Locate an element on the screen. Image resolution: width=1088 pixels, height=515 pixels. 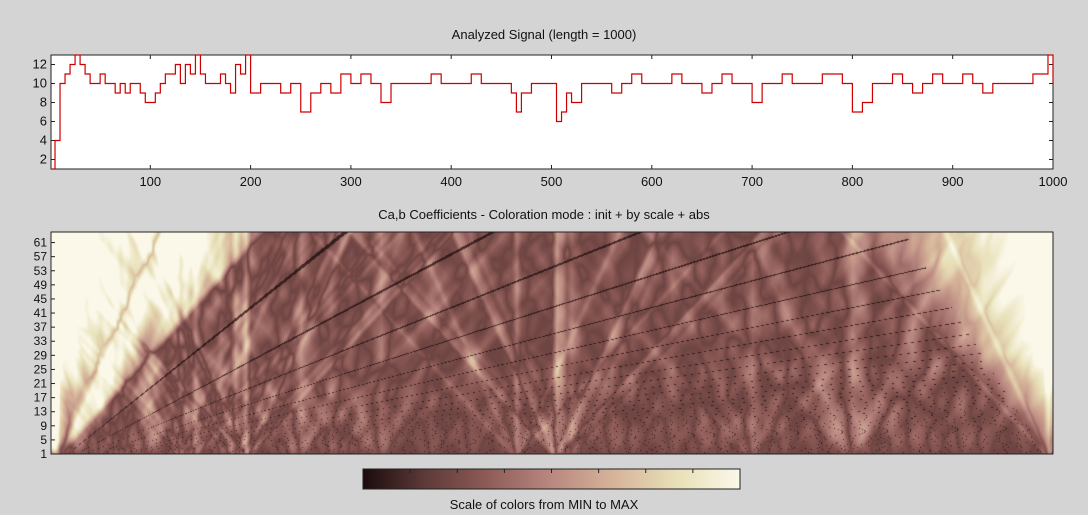
signal-x-tick-label: 700 is located at coordinates (752, 181).